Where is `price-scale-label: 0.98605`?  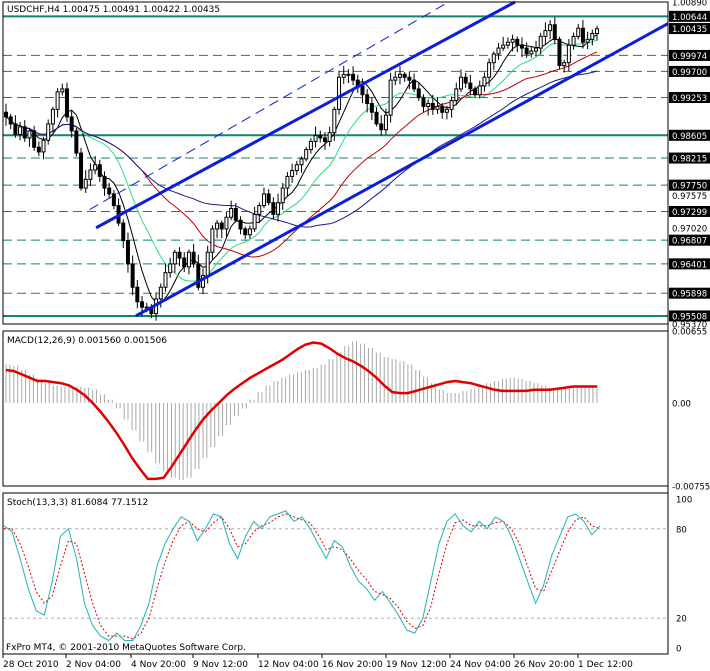
price-scale-label: 0.98605 is located at coordinates (689, 137).